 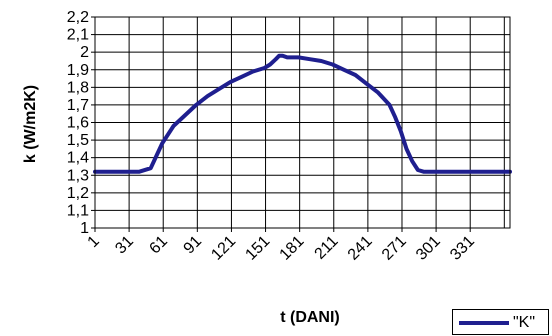 What do you see at coordinates (257, 248) in the screenshot?
I see `x-tick-label: 151` at bounding box center [257, 248].